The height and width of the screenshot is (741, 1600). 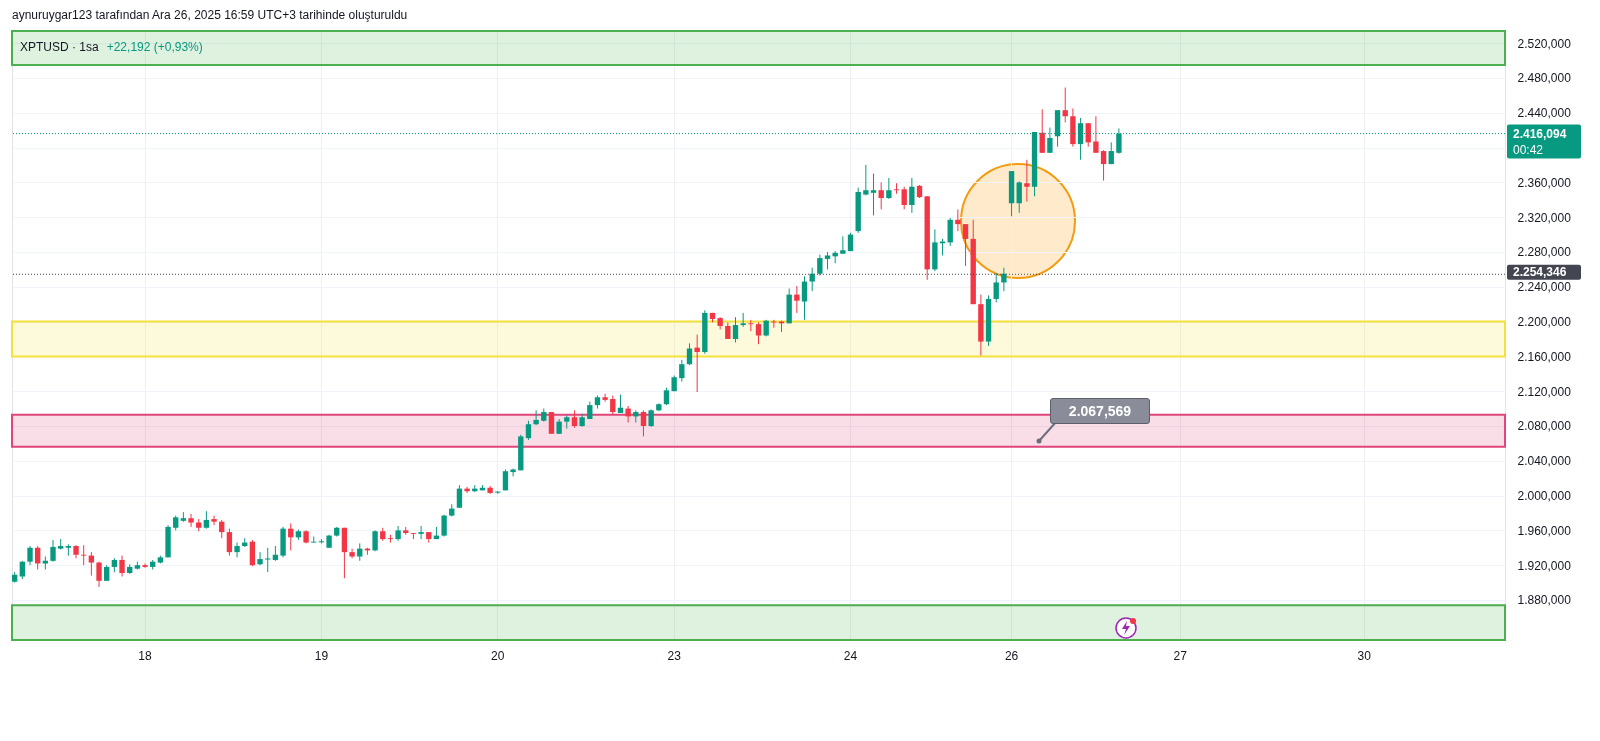 What do you see at coordinates (1544, 113) in the screenshot?
I see `y-tick-label: 2.440,000` at bounding box center [1544, 113].